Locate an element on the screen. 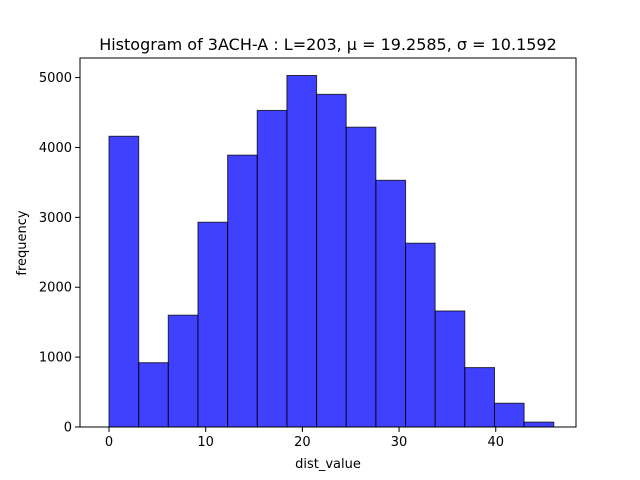  x-tick-label: 0 is located at coordinates (109, 442).